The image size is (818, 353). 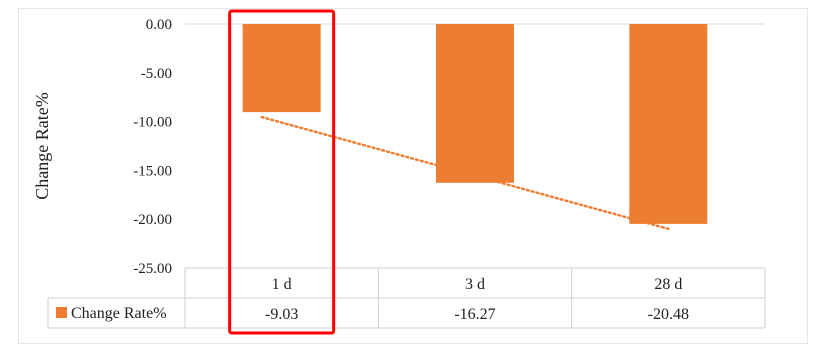 What do you see at coordinates (152, 123) in the screenshot?
I see `y-tick-label: -10.00` at bounding box center [152, 123].